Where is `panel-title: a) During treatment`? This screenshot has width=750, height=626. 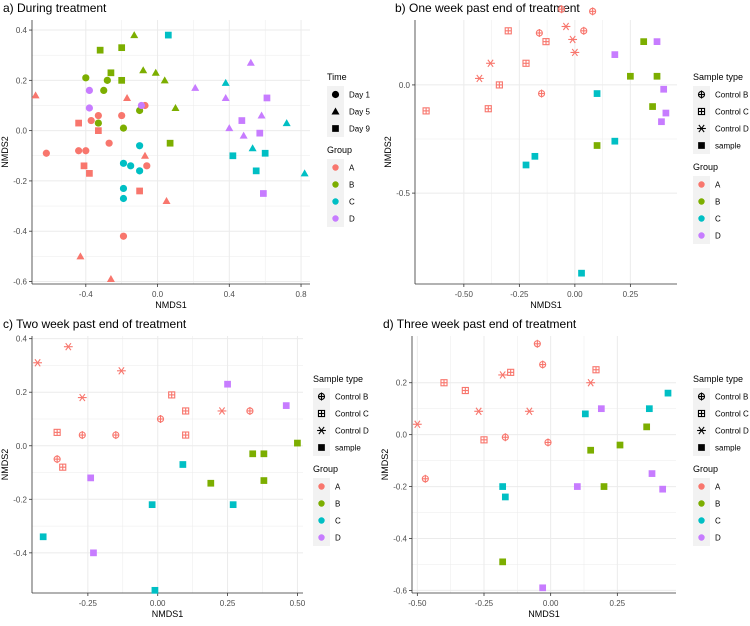
panel-title: a) During treatment is located at coordinates (55, 8).